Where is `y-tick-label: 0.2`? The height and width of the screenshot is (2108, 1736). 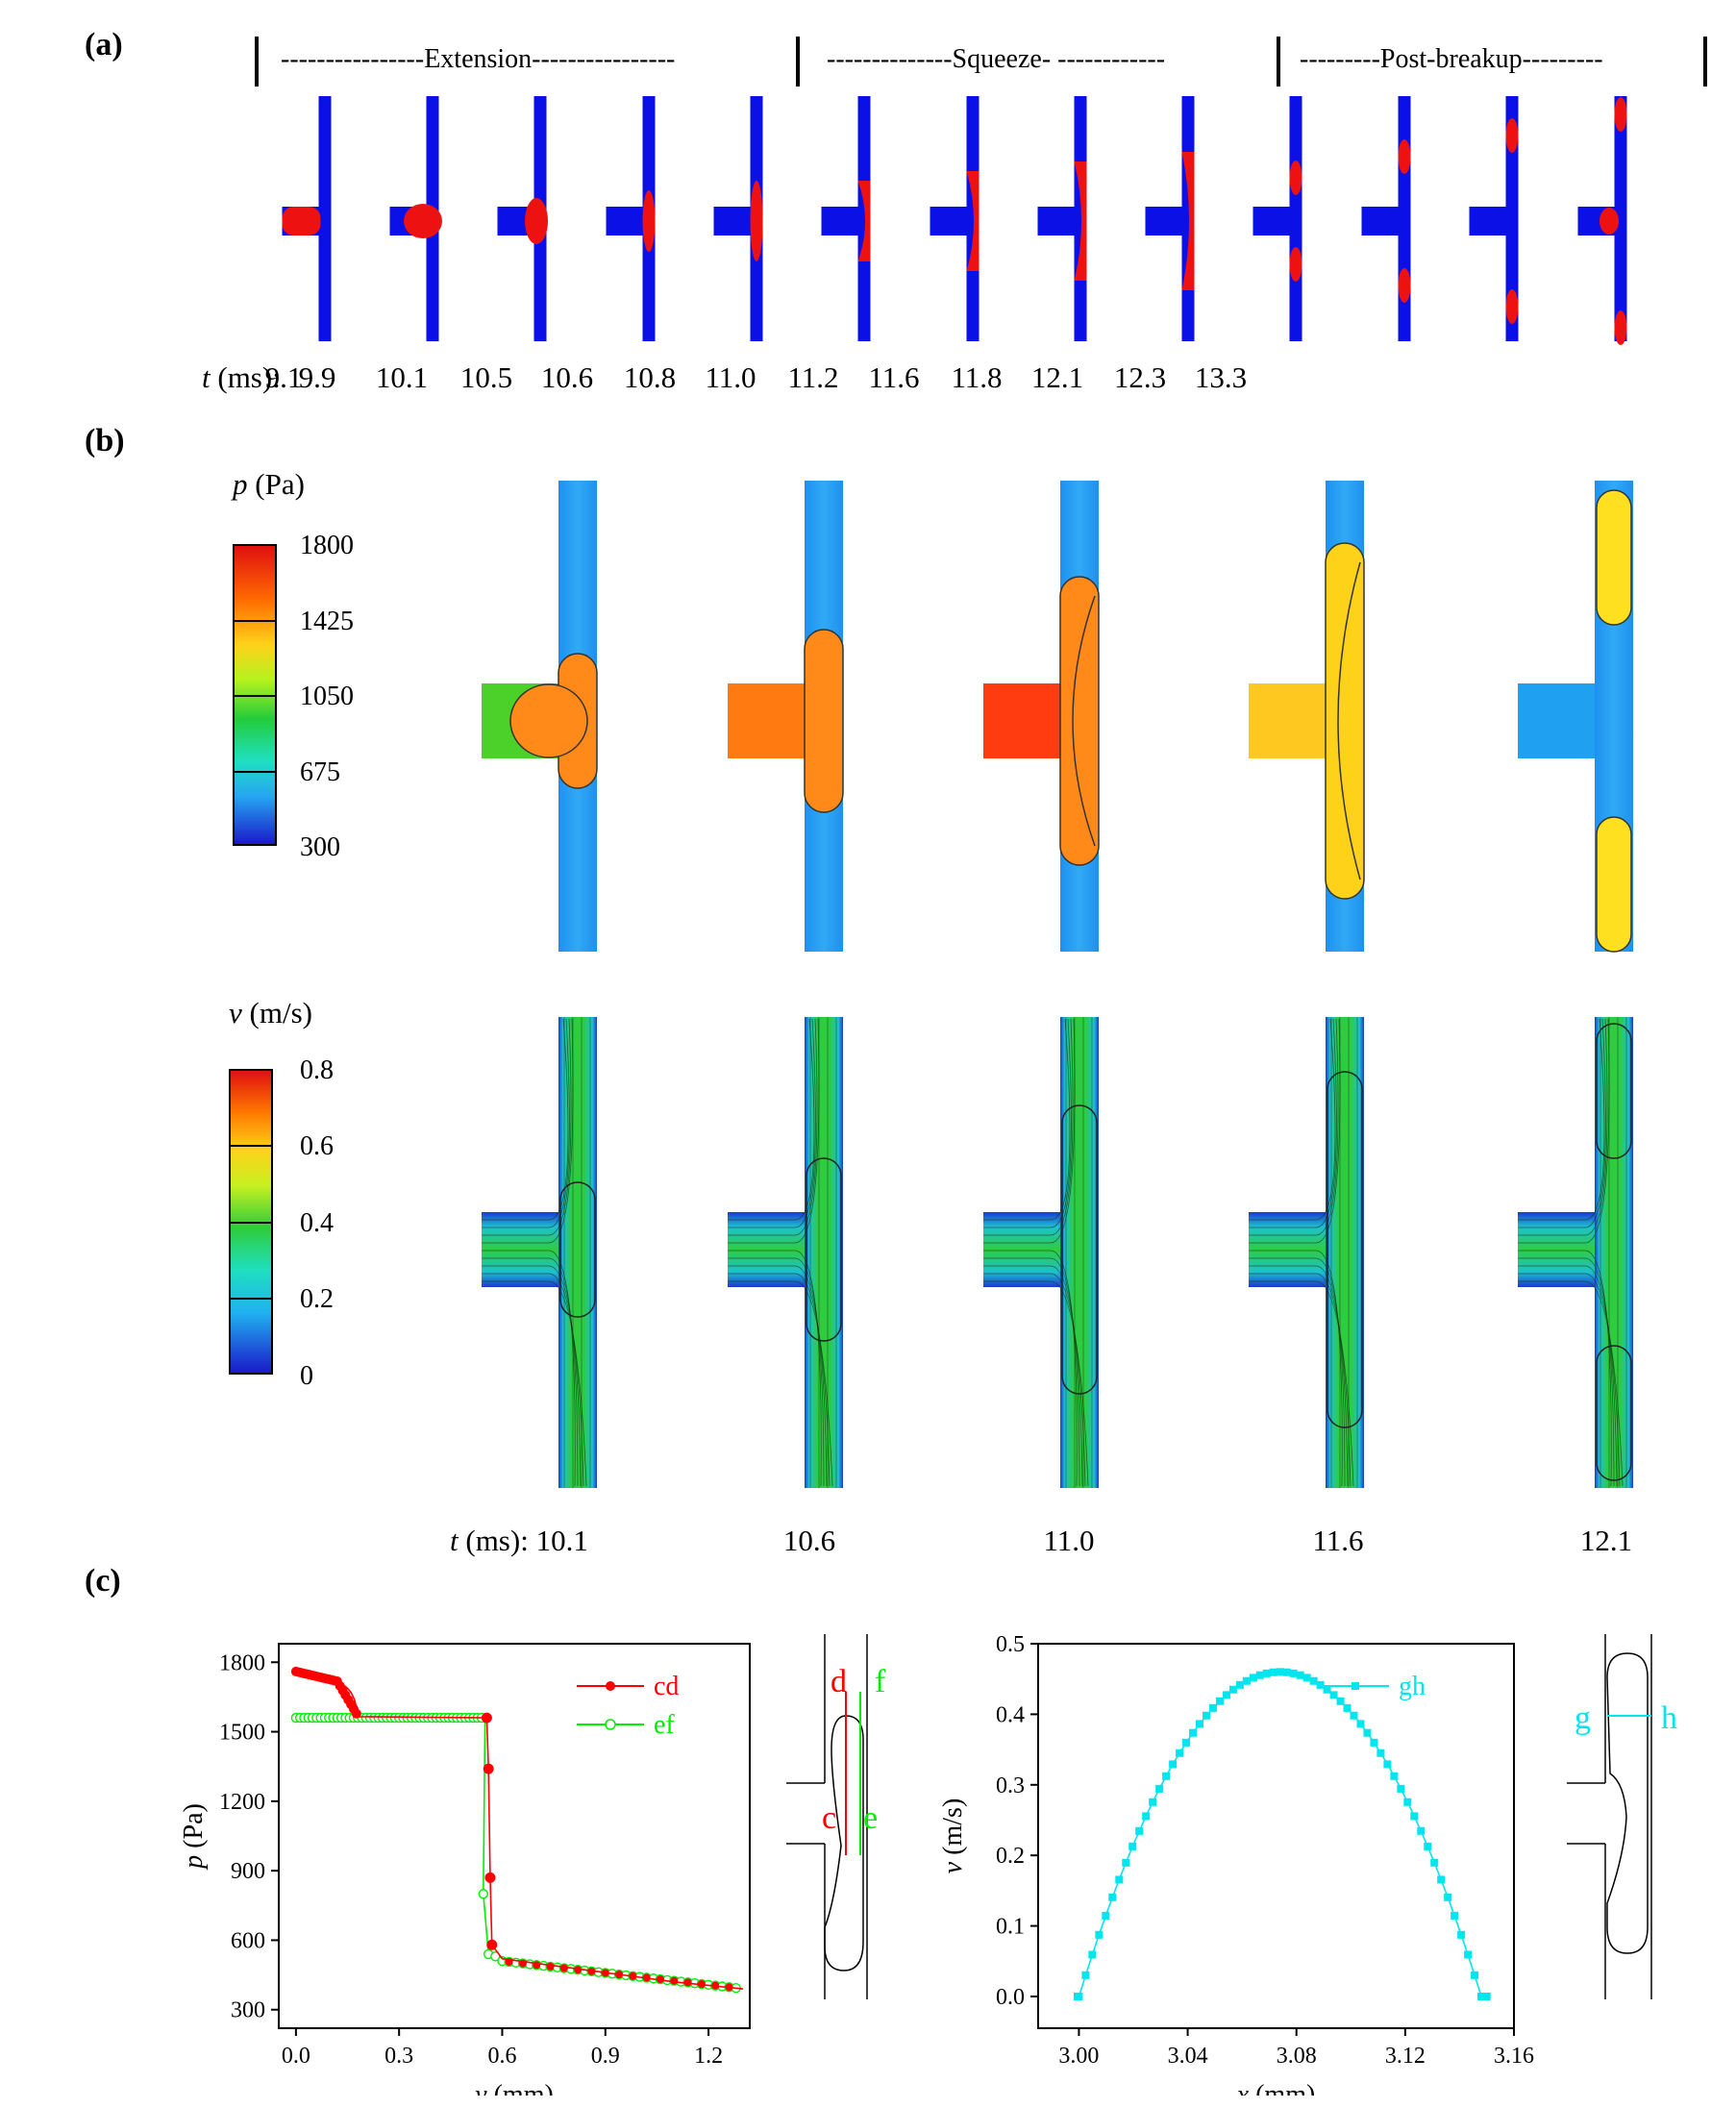 y-tick-label: 0.2 is located at coordinates (1010, 1856).